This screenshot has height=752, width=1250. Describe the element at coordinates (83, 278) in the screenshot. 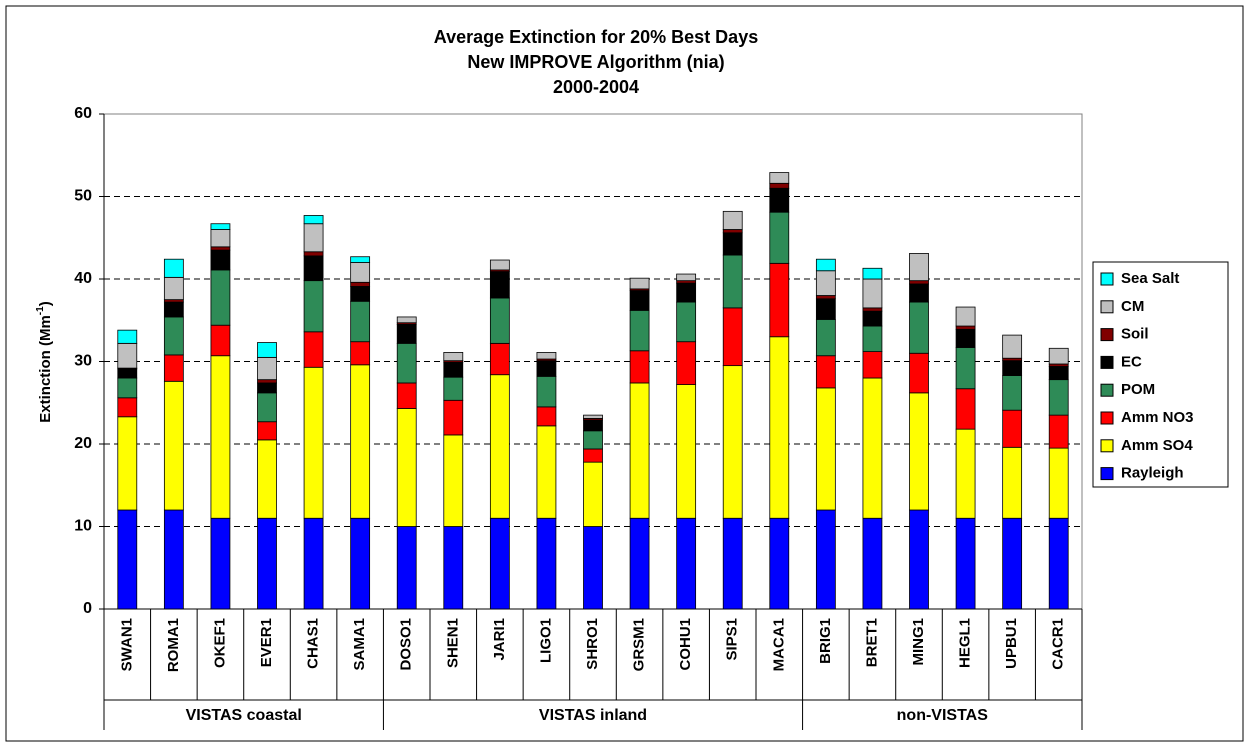

I see `y-tick-label: 40` at that location.